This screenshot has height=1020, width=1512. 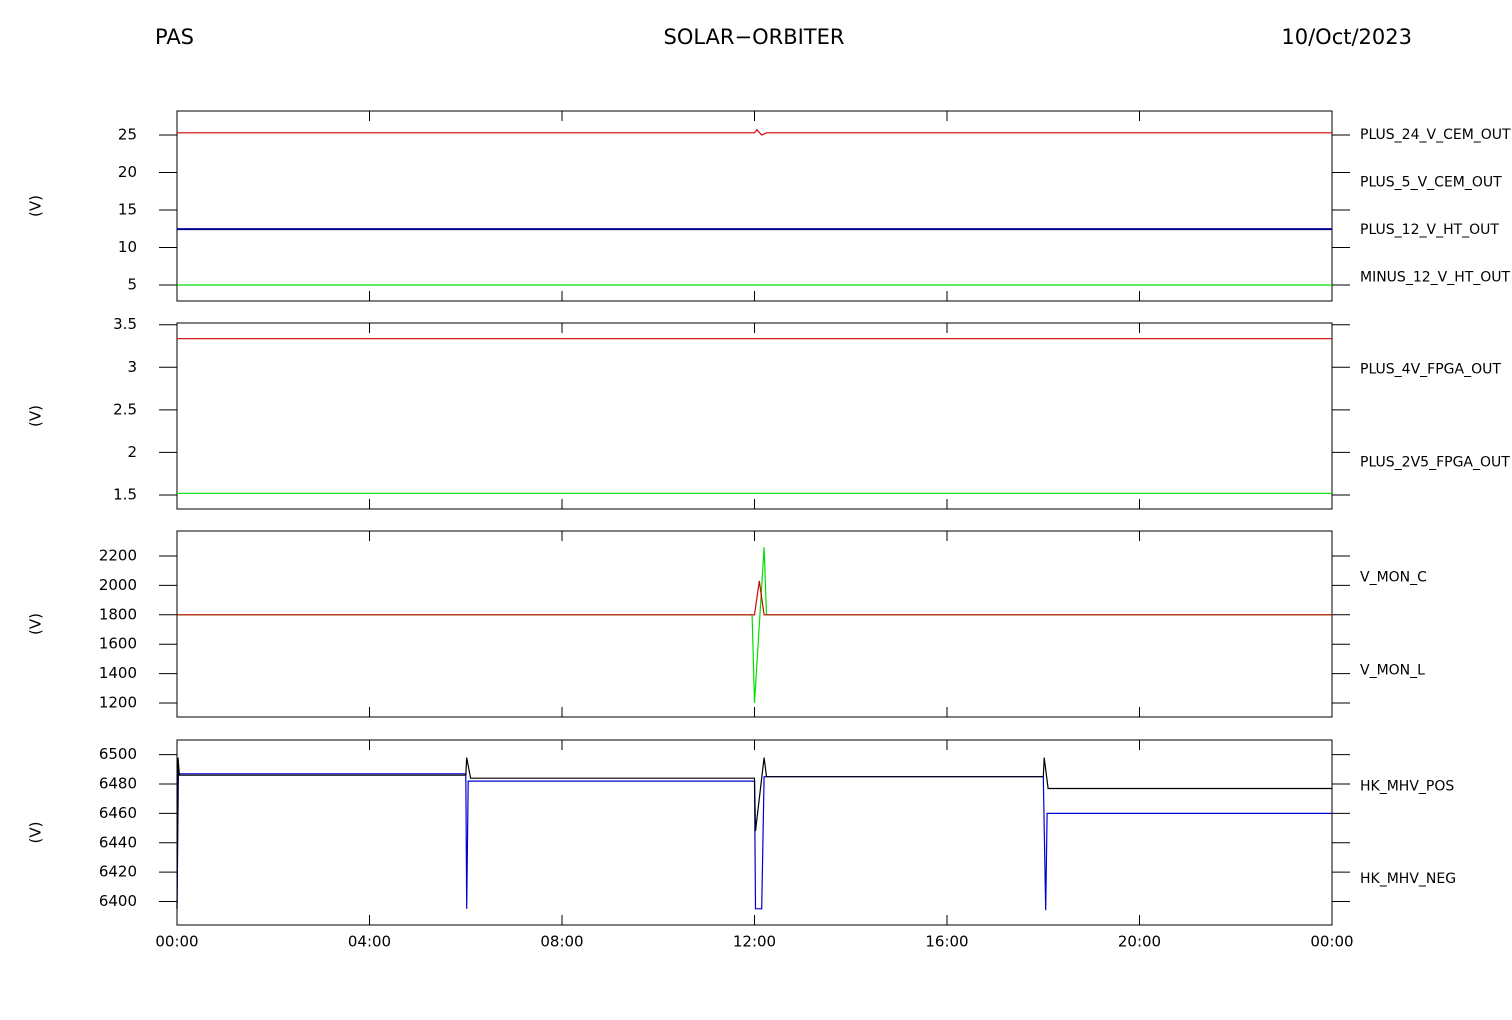 What do you see at coordinates (1429, 230) in the screenshot?
I see `legend-label: PLUS_12_V_HT_OUT` at bounding box center [1429, 230].